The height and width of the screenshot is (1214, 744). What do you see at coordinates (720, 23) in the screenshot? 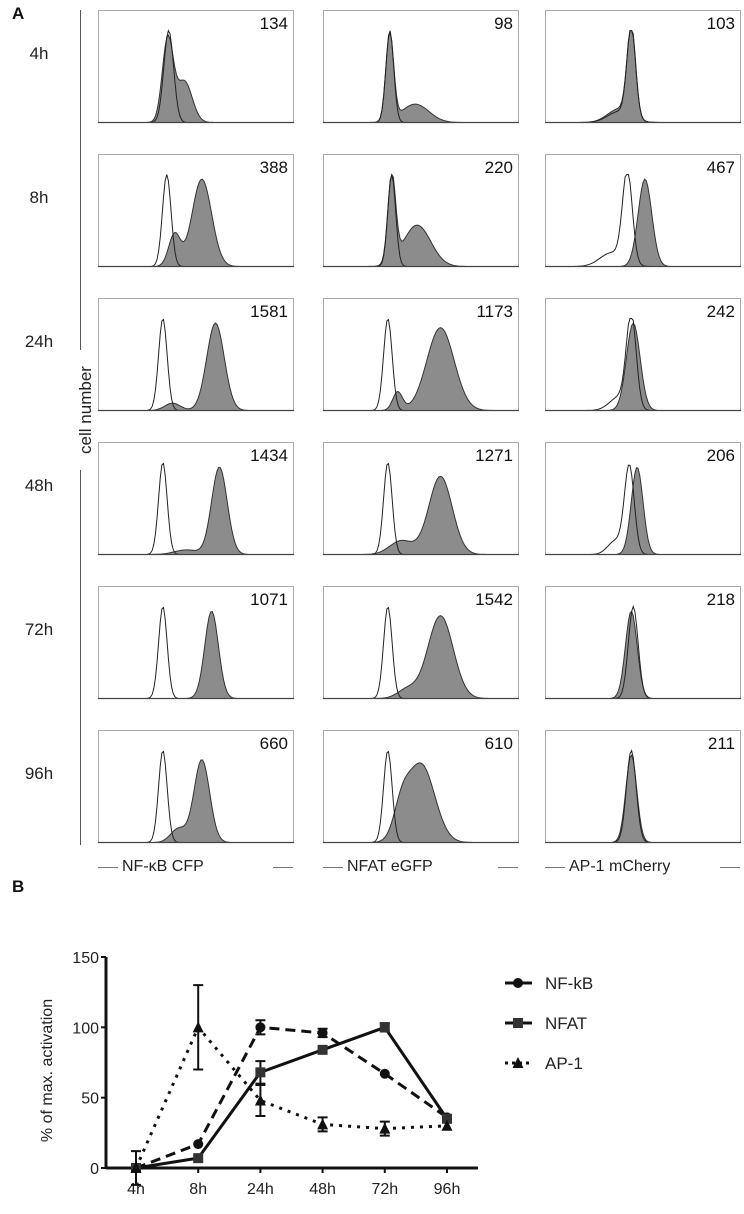
I see `mean-intensity-value: 103` at bounding box center [720, 23].